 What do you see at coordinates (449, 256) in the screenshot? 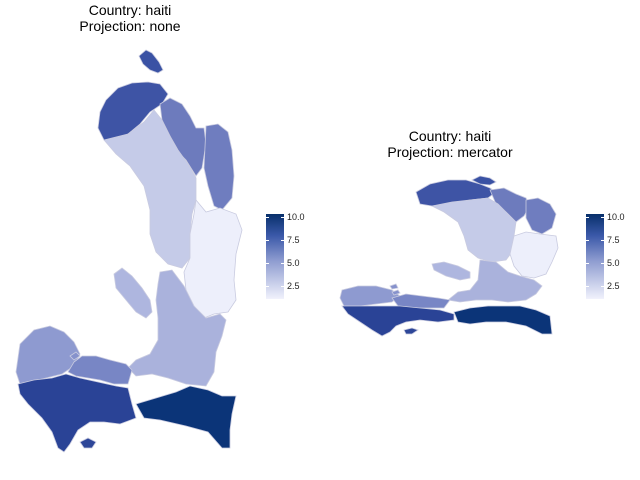
I see `map-haiti-mercator` at bounding box center [449, 256].